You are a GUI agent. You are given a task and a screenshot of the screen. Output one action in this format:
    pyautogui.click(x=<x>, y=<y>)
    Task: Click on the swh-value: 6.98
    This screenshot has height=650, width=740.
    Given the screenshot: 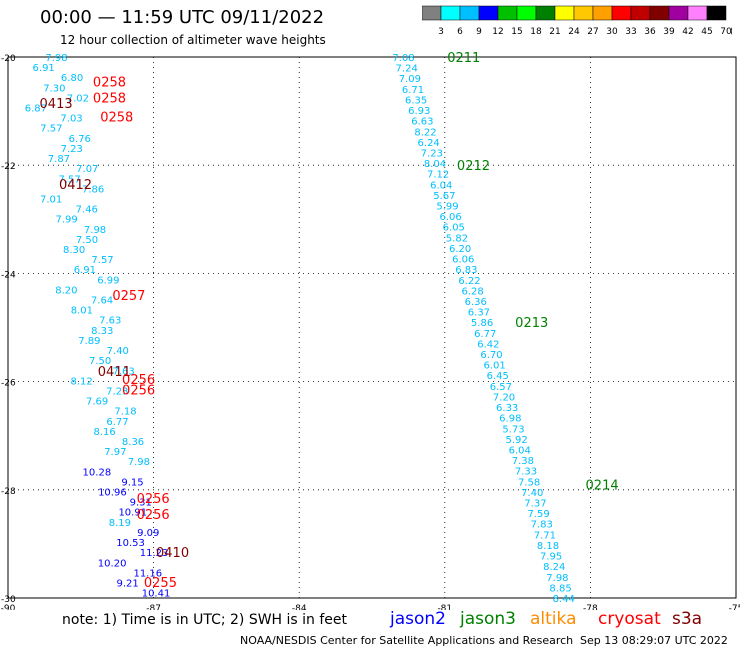 What is the action you would take?
    pyautogui.click(x=510, y=419)
    